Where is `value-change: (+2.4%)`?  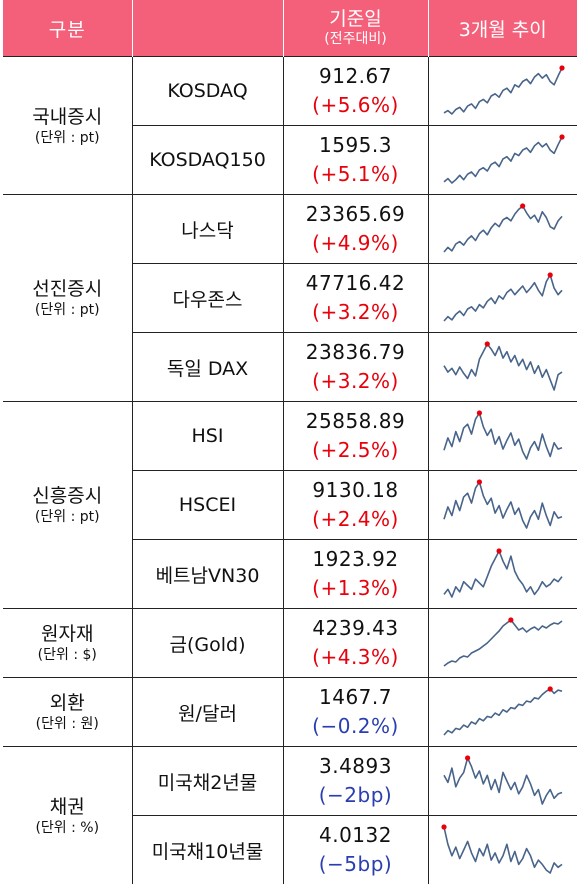 value-change: (+2.4%) is located at coordinates (356, 519).